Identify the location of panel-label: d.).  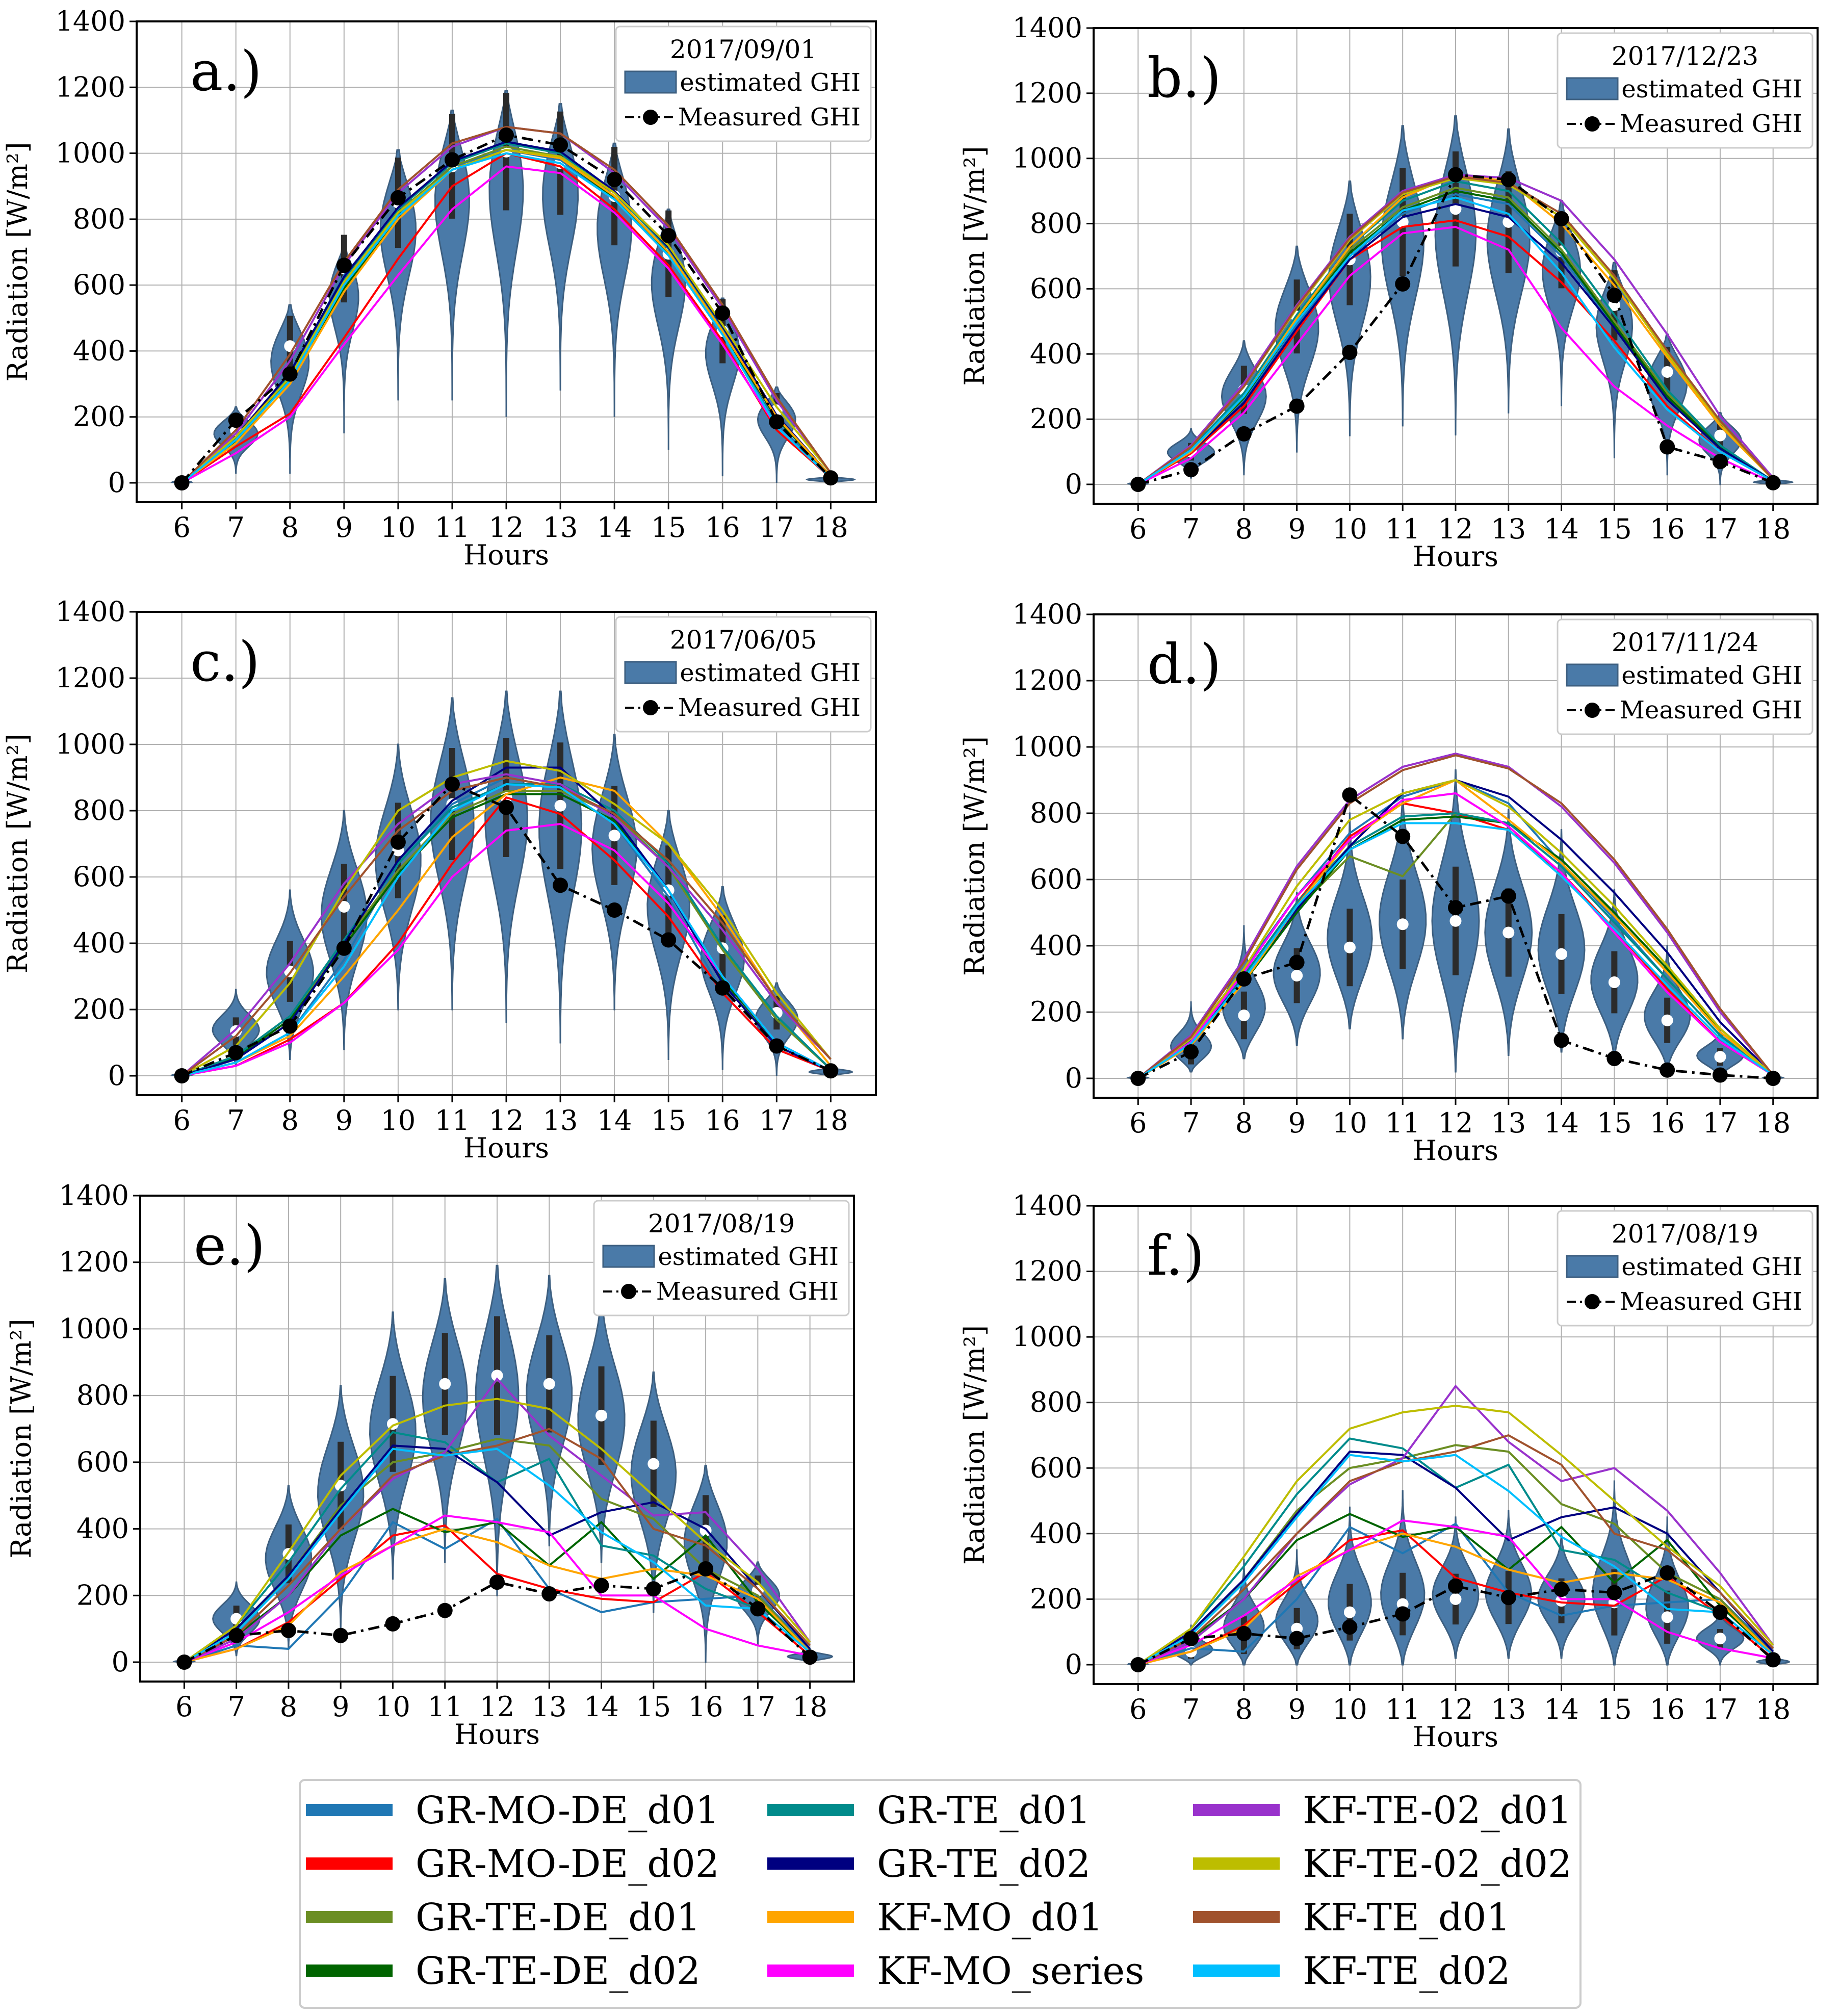
(1184, 664).